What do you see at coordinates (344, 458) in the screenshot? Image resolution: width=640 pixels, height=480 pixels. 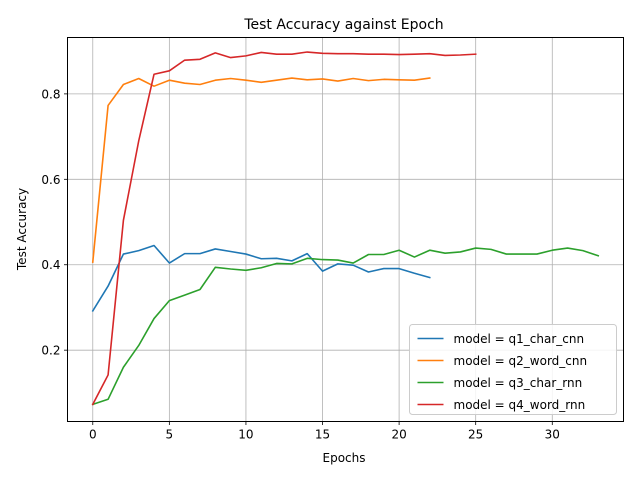 I see `x-axis-label: Epochs` at bounding box center [344, 458].